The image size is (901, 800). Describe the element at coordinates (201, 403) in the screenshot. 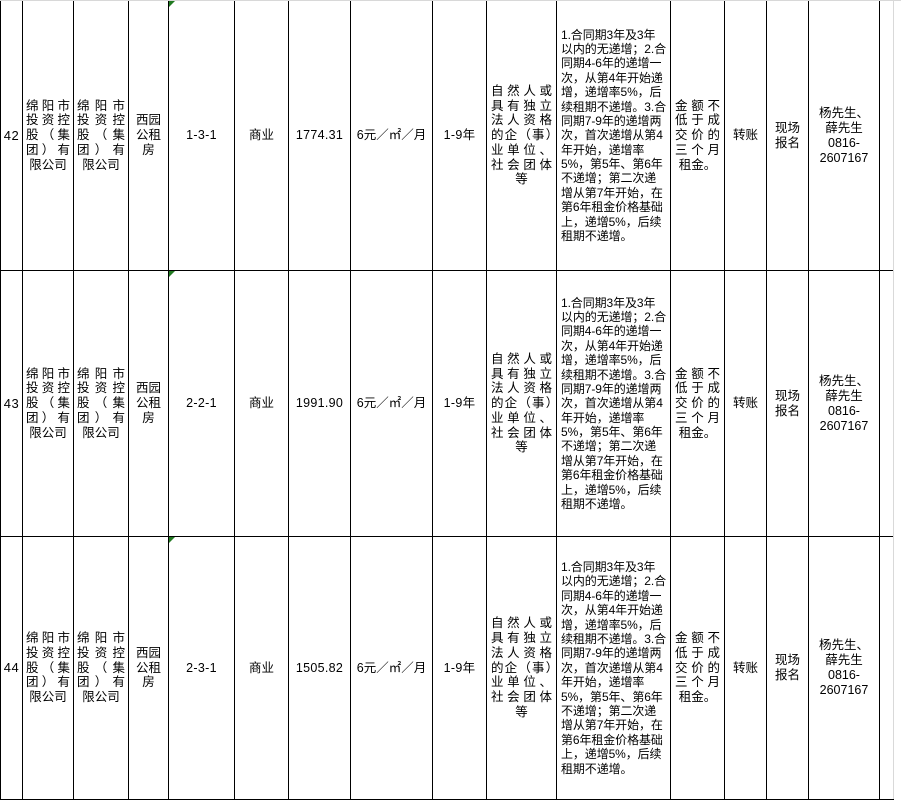

I see `cell-house-code: 2-2-1` at that location.